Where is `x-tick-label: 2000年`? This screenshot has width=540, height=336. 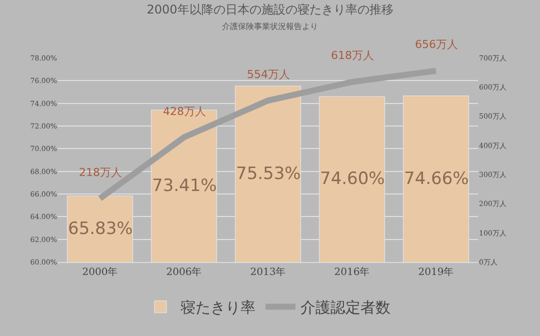 x-tick-label: 2000年 is located at coordinates (100, 272).